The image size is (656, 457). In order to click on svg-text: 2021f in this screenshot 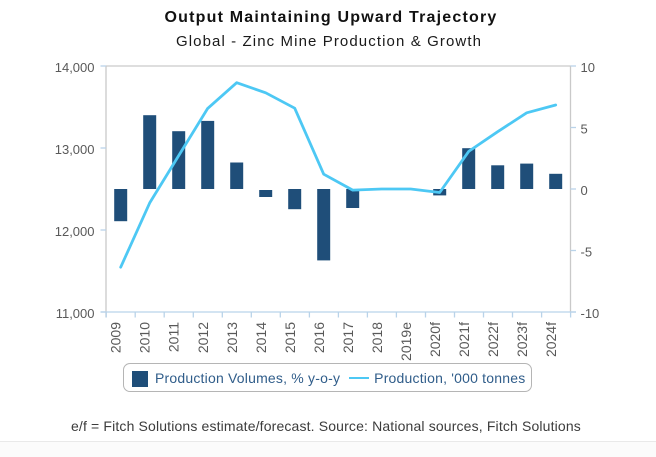, I will do `click(464, 339)`.